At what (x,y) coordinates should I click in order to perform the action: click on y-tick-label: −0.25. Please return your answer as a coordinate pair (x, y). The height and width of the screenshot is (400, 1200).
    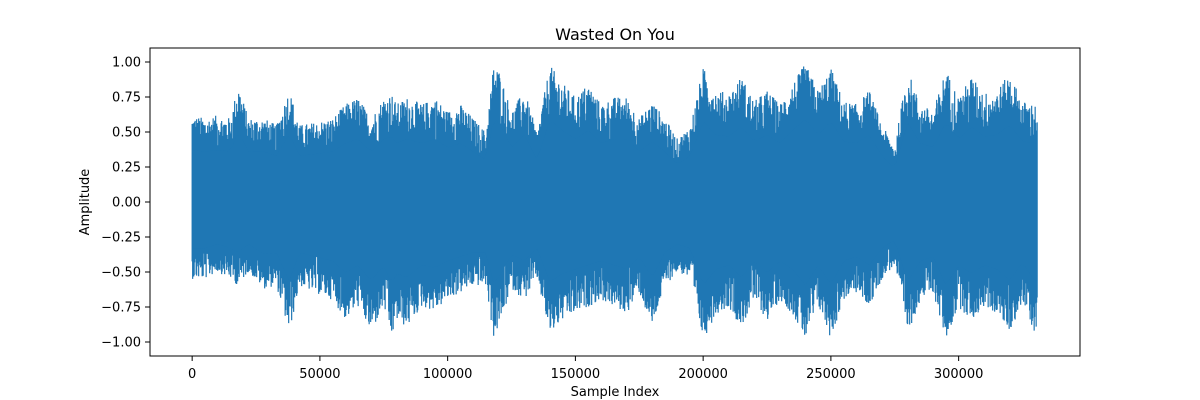
    Looking at the image, I should click on (121, 238).